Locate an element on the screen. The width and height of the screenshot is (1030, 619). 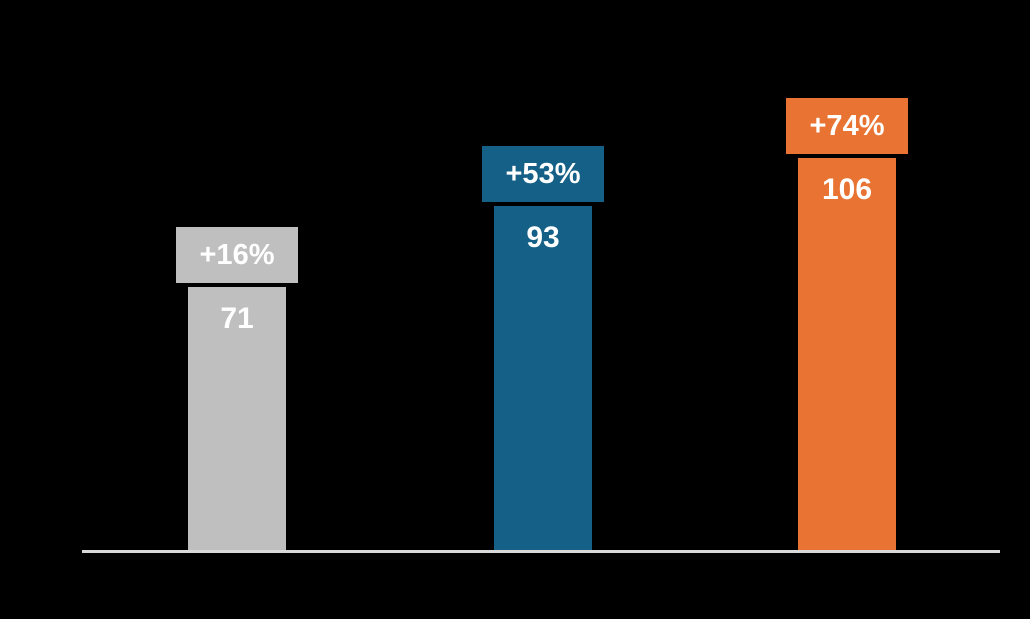
delta-cap-1: +16% is located at coordinates (237, 255).